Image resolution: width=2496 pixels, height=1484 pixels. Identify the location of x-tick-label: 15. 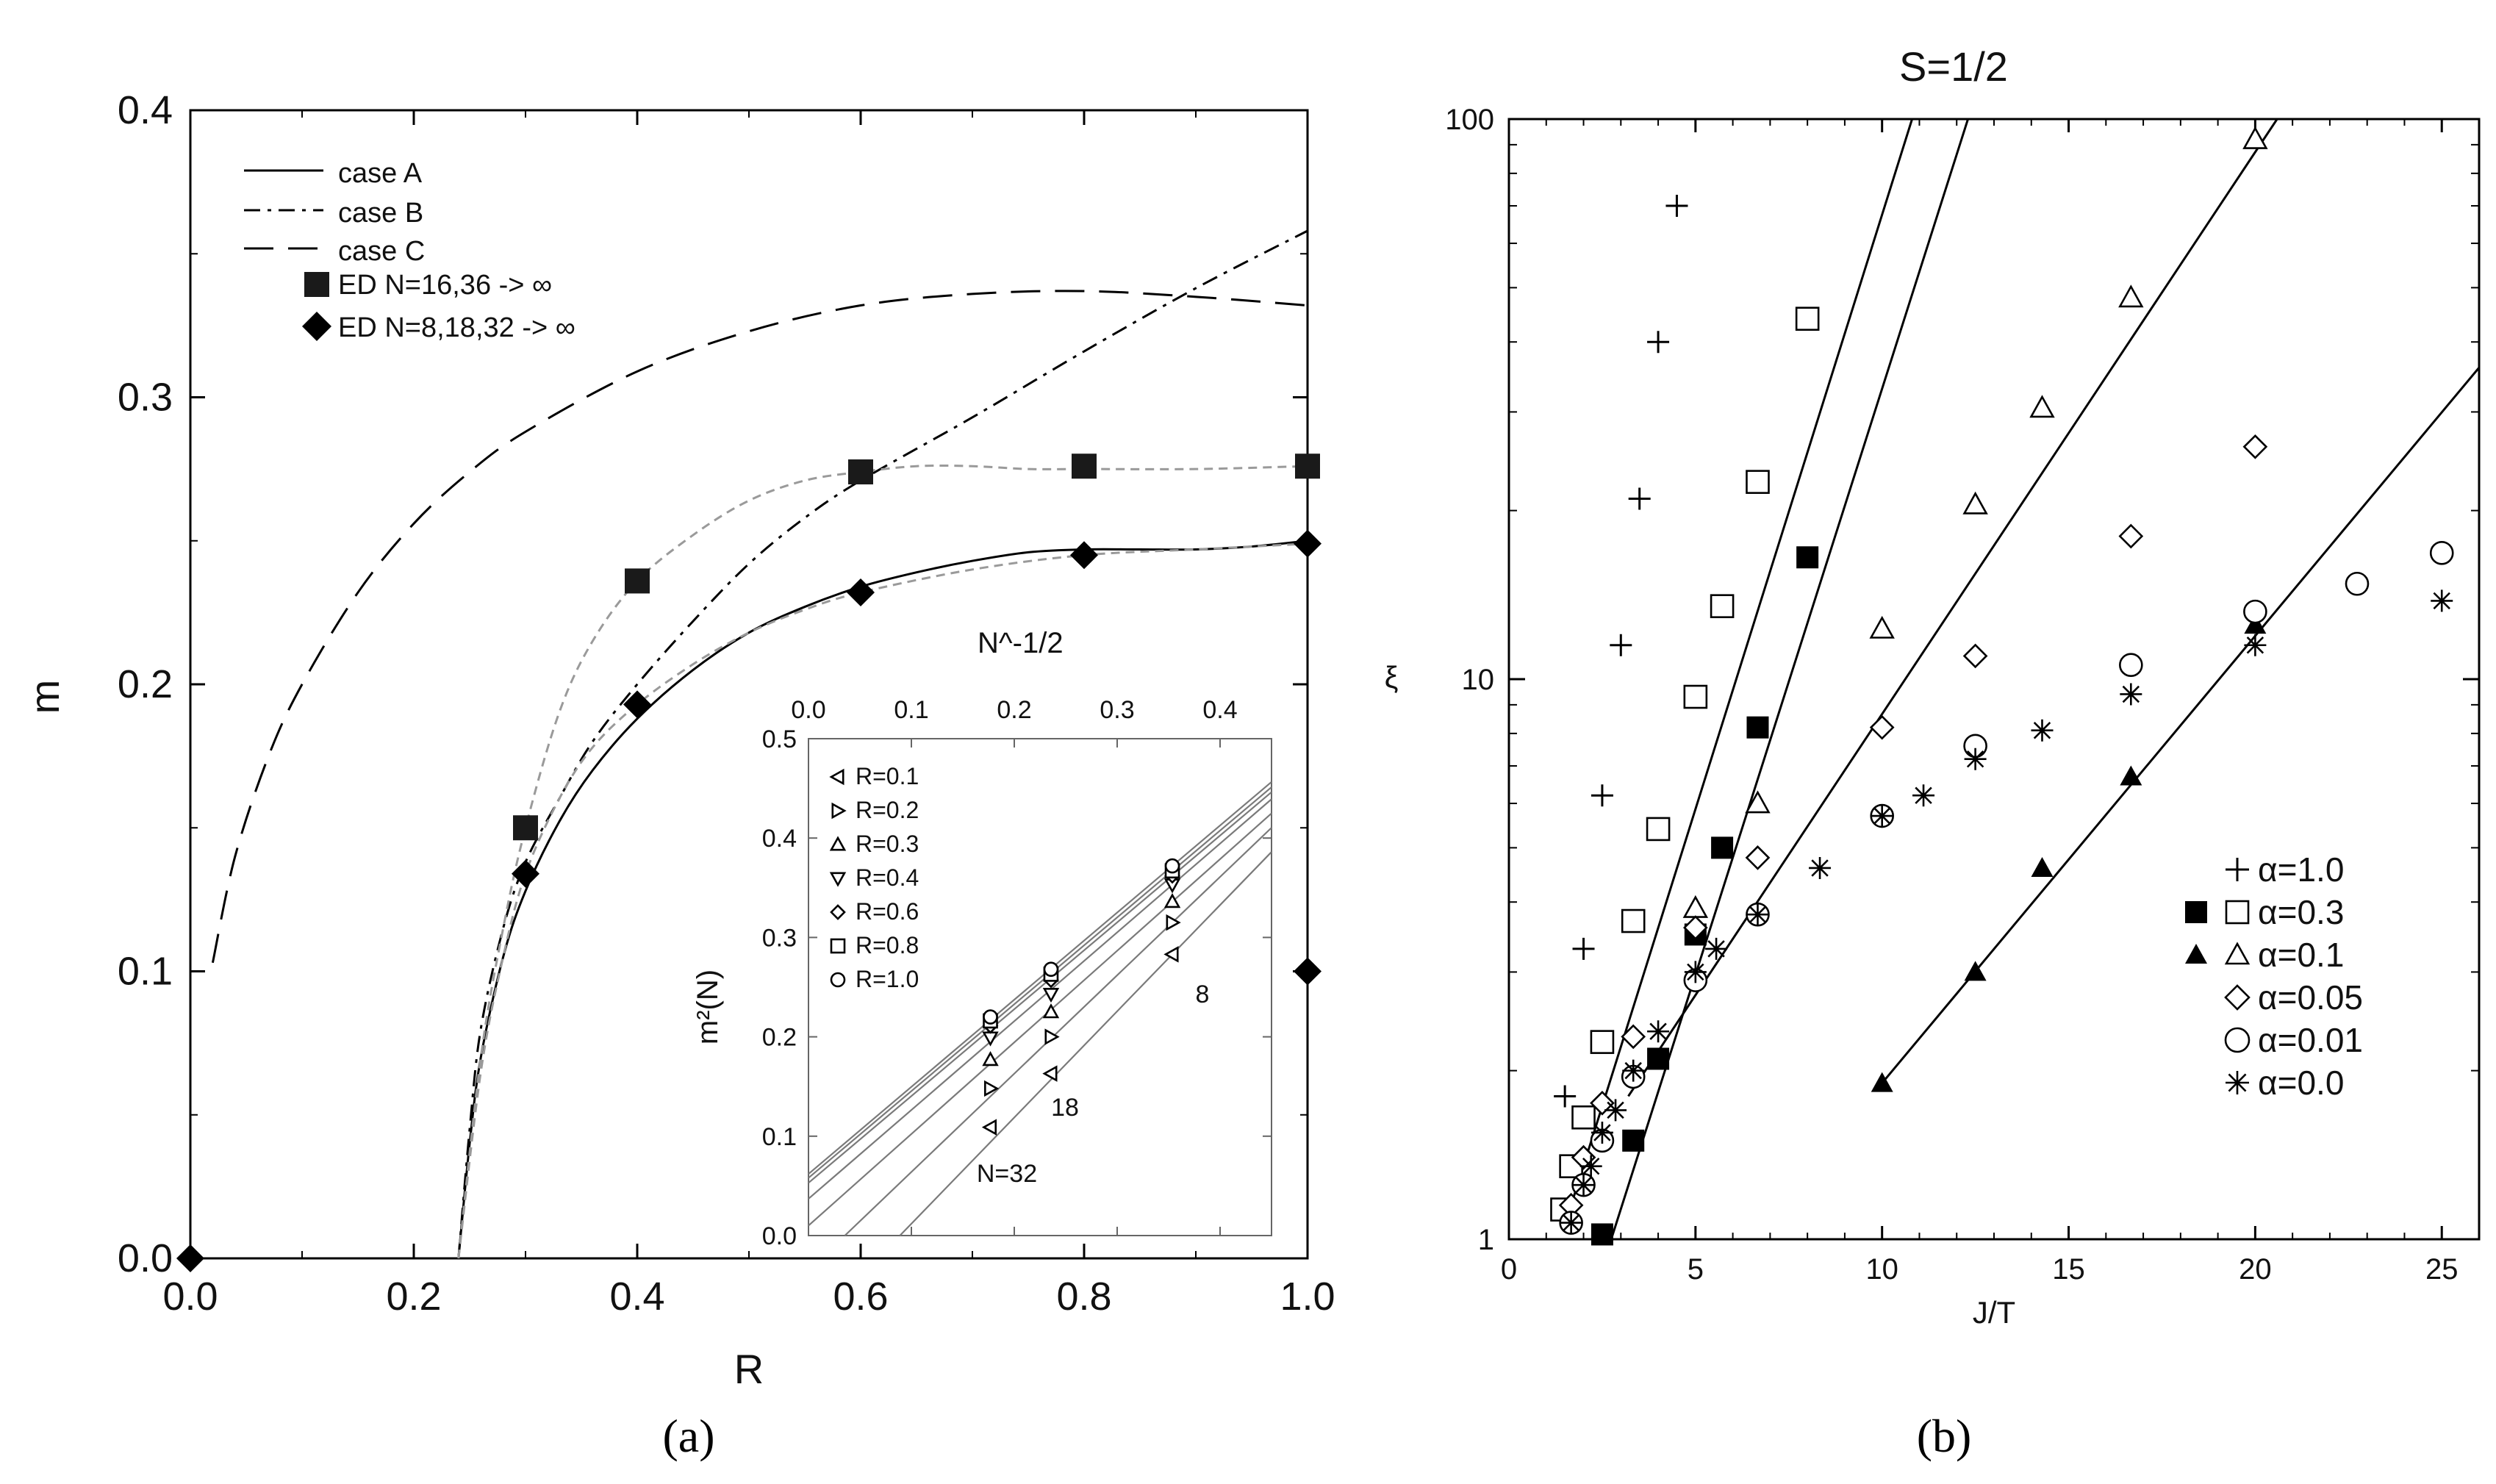
(2069, 1269).